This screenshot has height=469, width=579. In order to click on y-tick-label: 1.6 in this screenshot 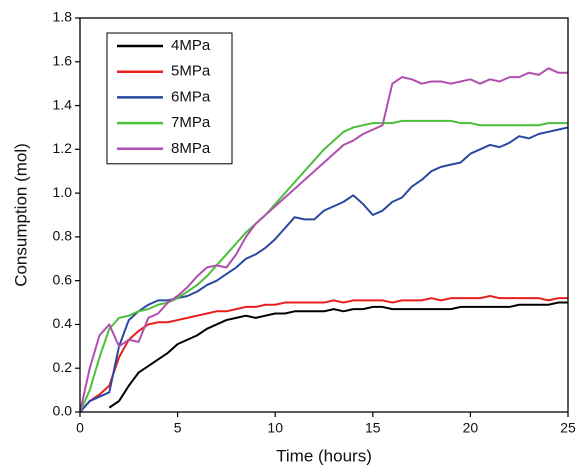, I will do `click(63, 60)`.